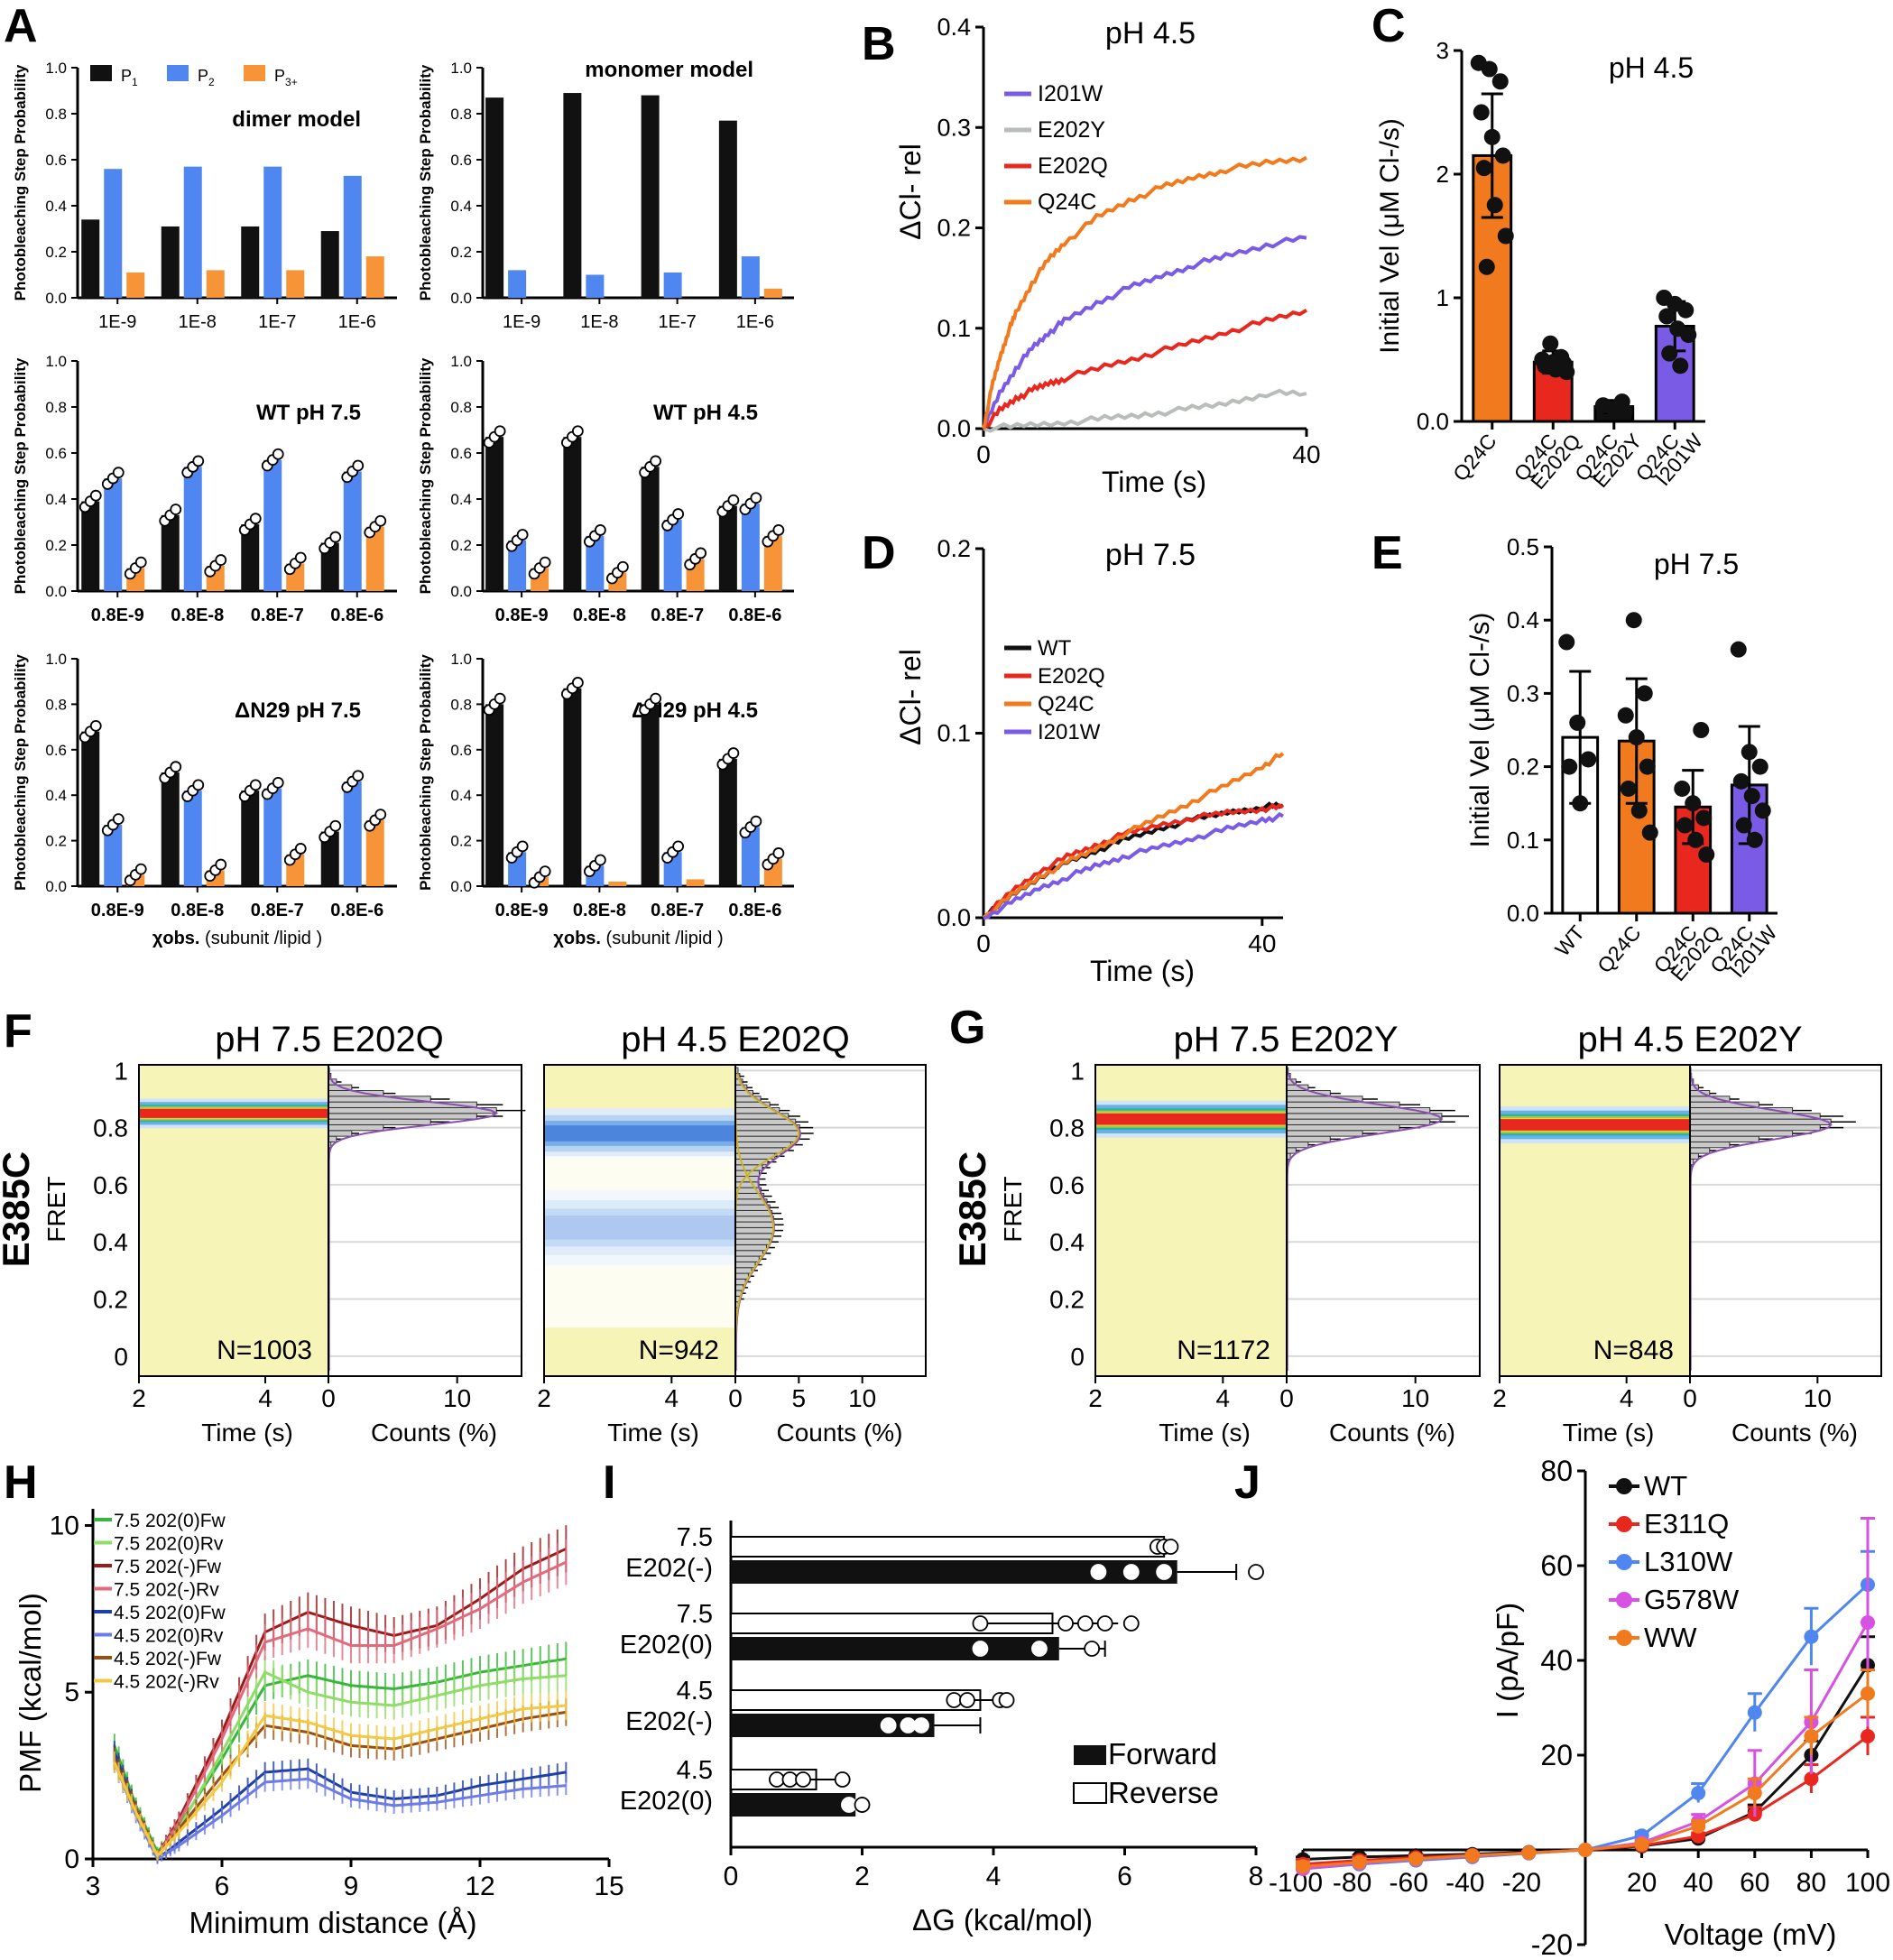 The height and width of the screenshot is (1960, 1893). Describe the element at coordinates (1687, 1233) in the screenshot. I see `fret-map-4: pH 4.5 E202Y N=848 2 4 0 10 Time (s) Counts (%)` at that location.